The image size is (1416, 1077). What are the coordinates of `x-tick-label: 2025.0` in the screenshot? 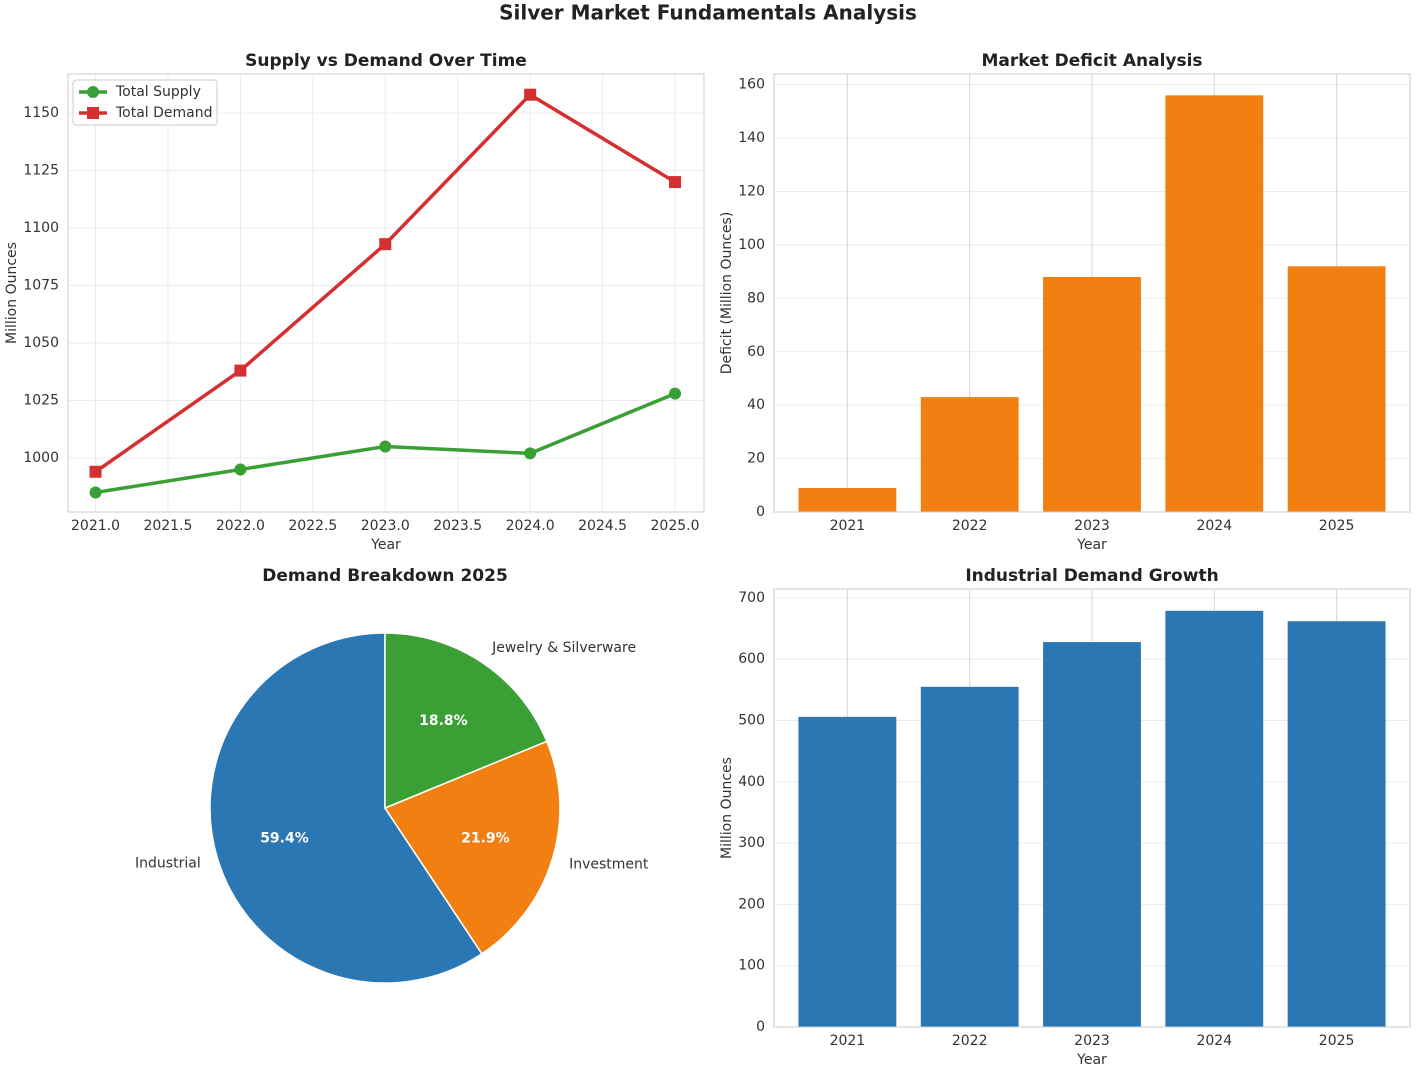 It's located at (675, 526).